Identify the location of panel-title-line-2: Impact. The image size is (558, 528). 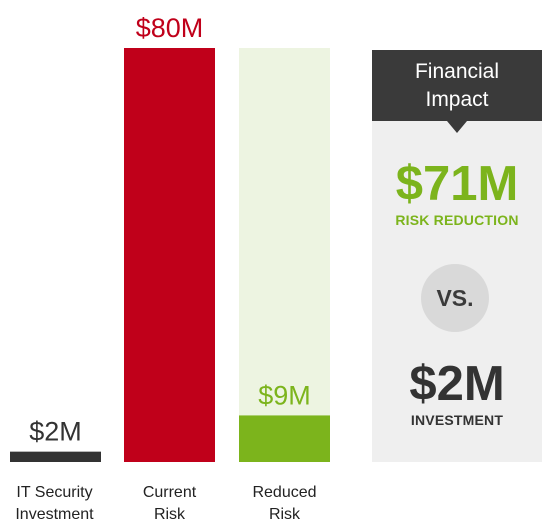
(457, 99).